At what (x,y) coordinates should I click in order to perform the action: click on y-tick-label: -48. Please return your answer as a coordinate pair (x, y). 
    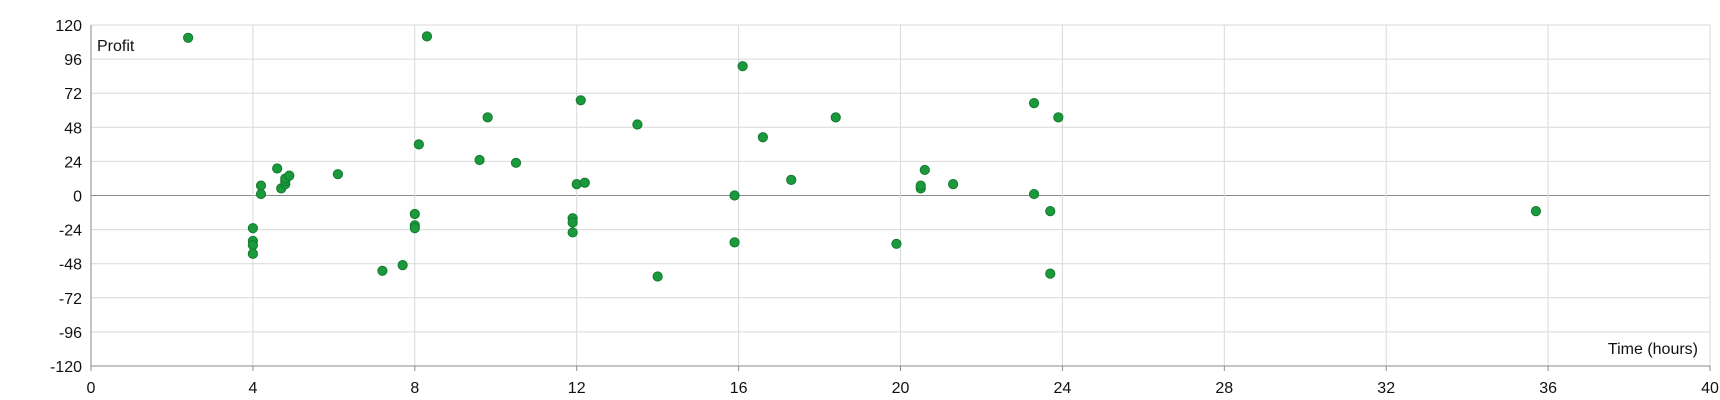
    Looking at the image, I should click on (70, 265).